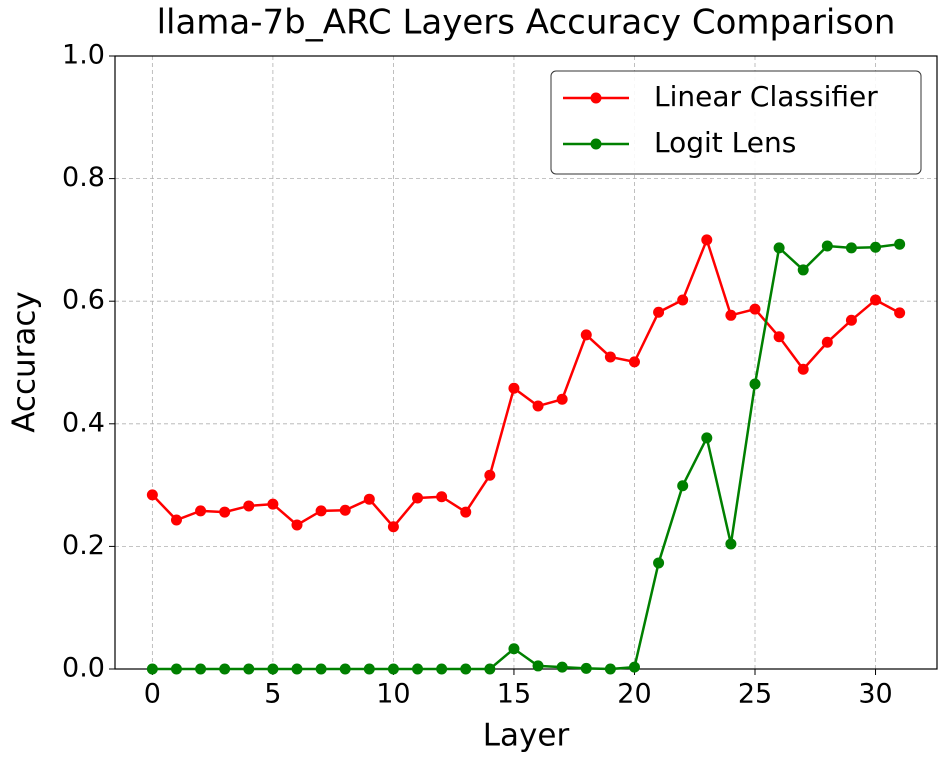  Describe the element at coordinates (272, 694) in the screenshot. I see `x-tick-label: 5` at that location.